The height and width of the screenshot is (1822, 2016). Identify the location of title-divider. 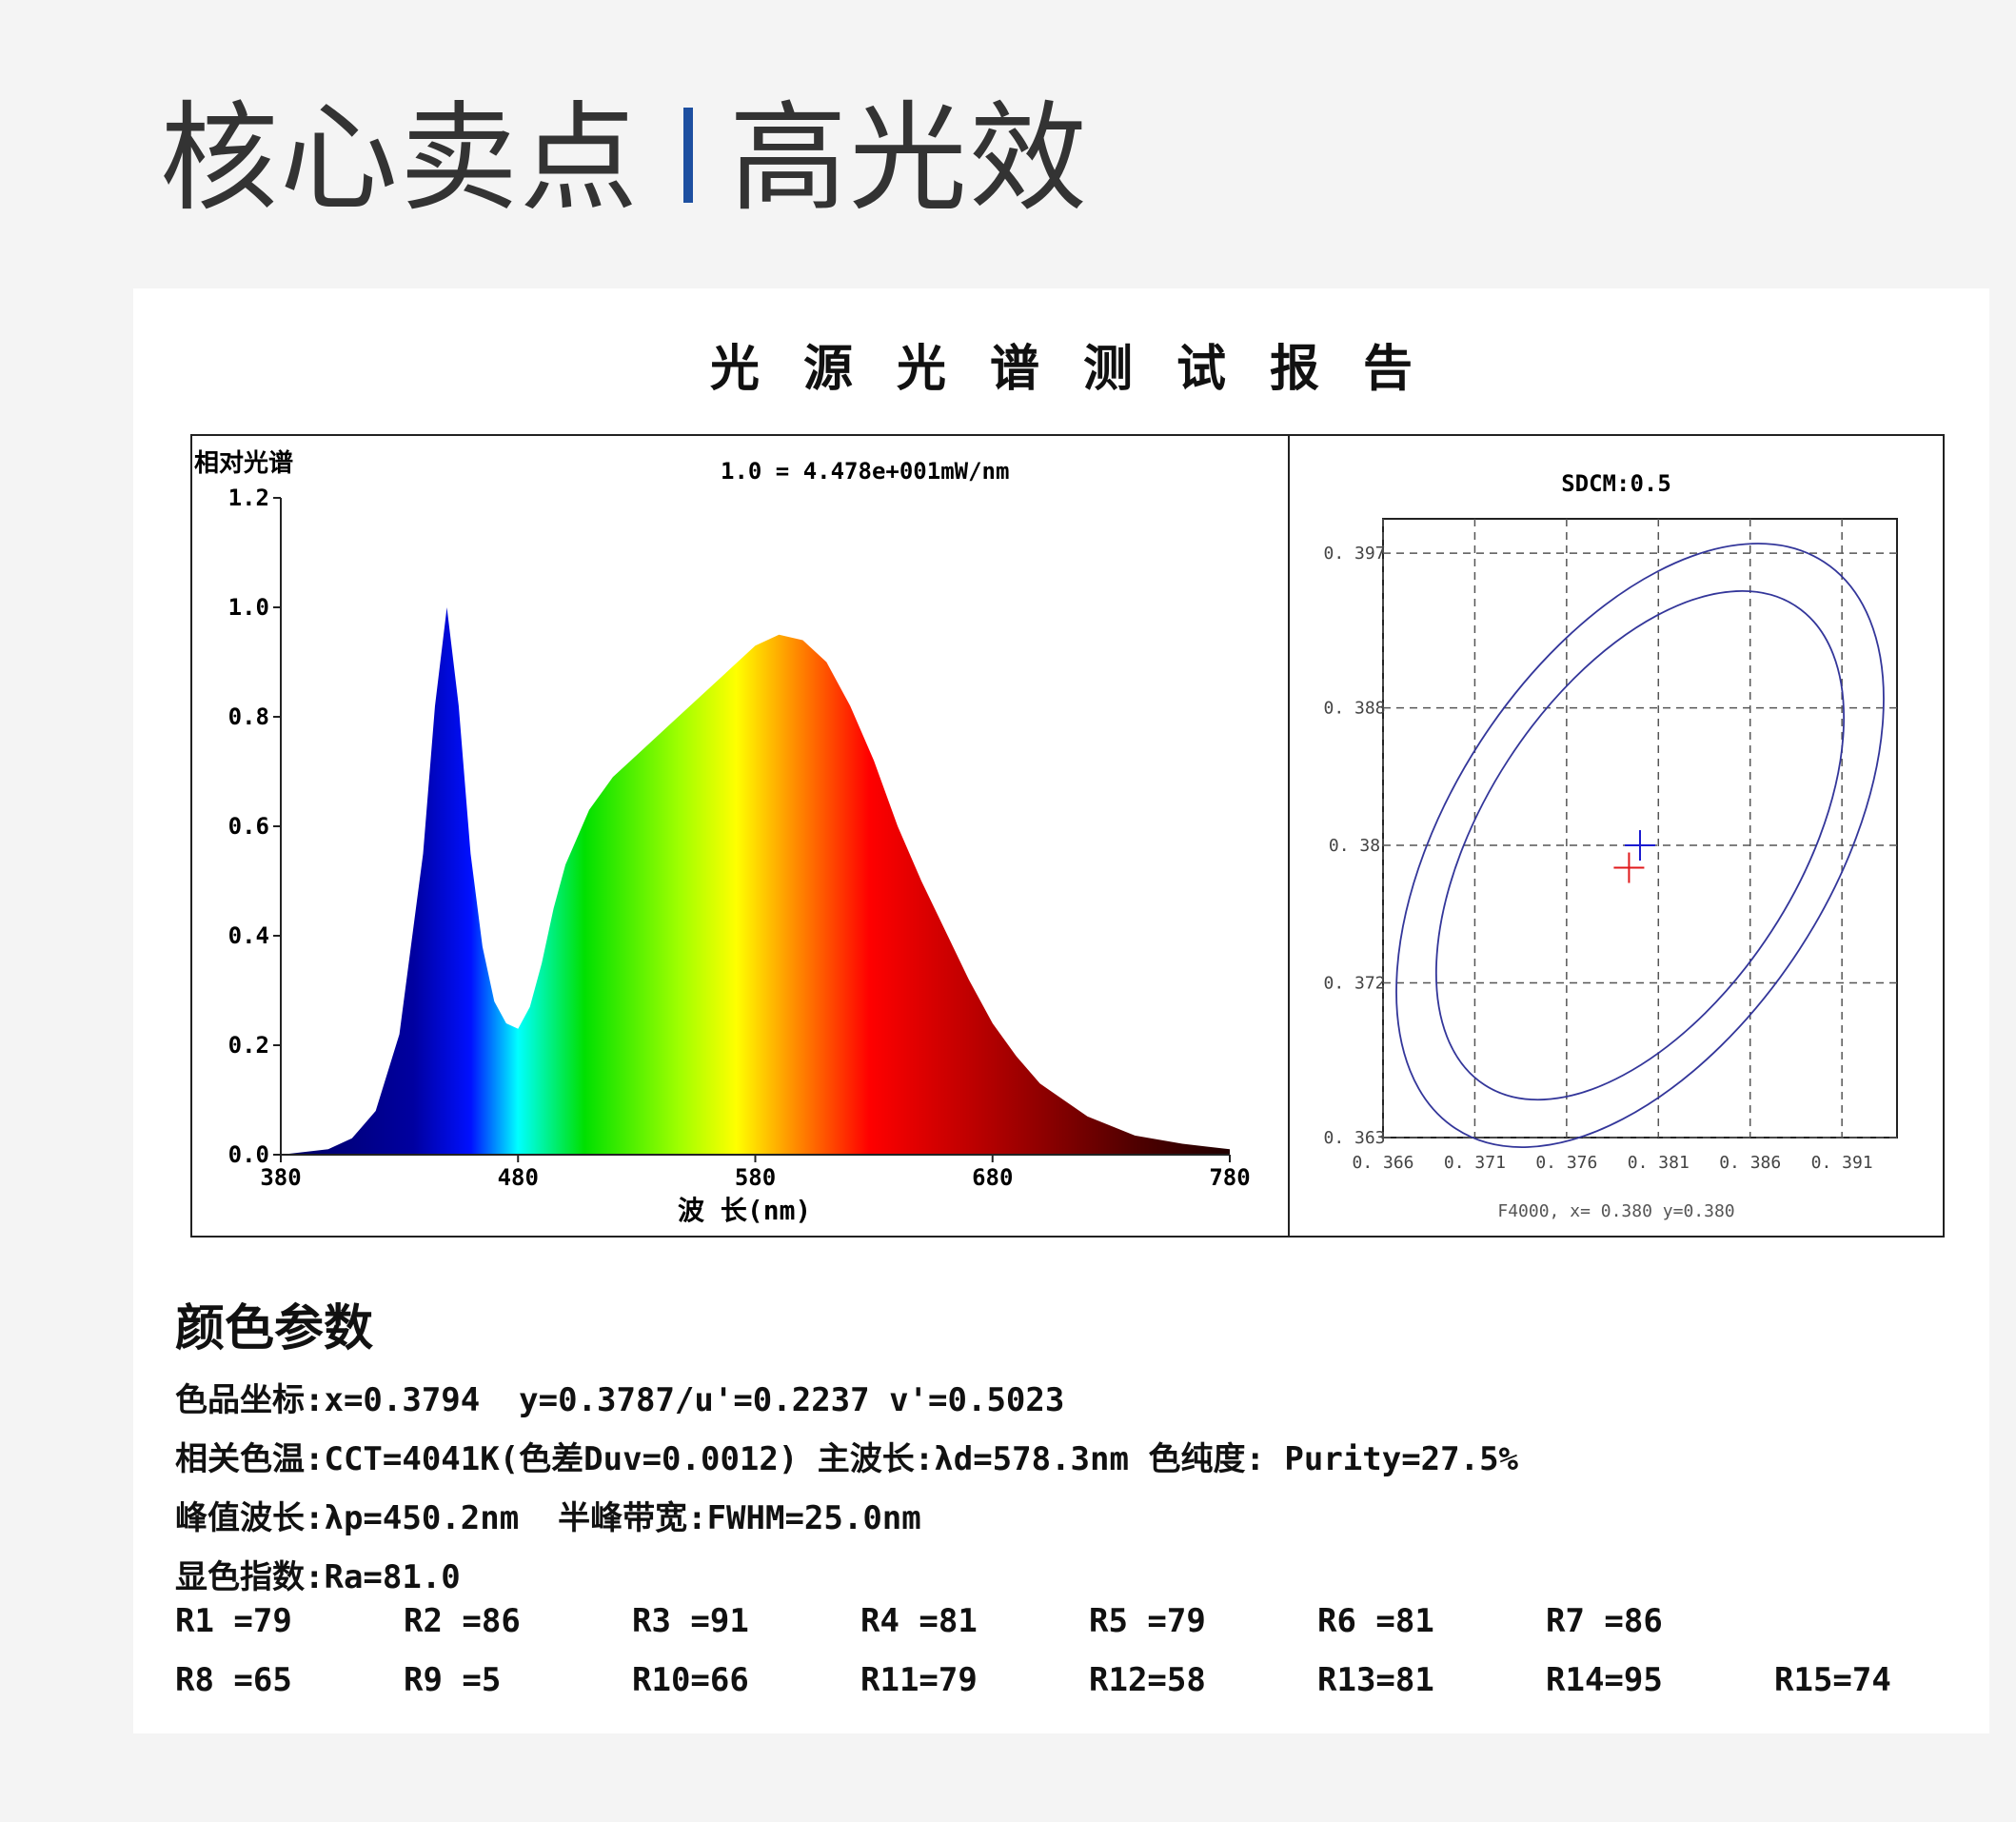
(688, 155).